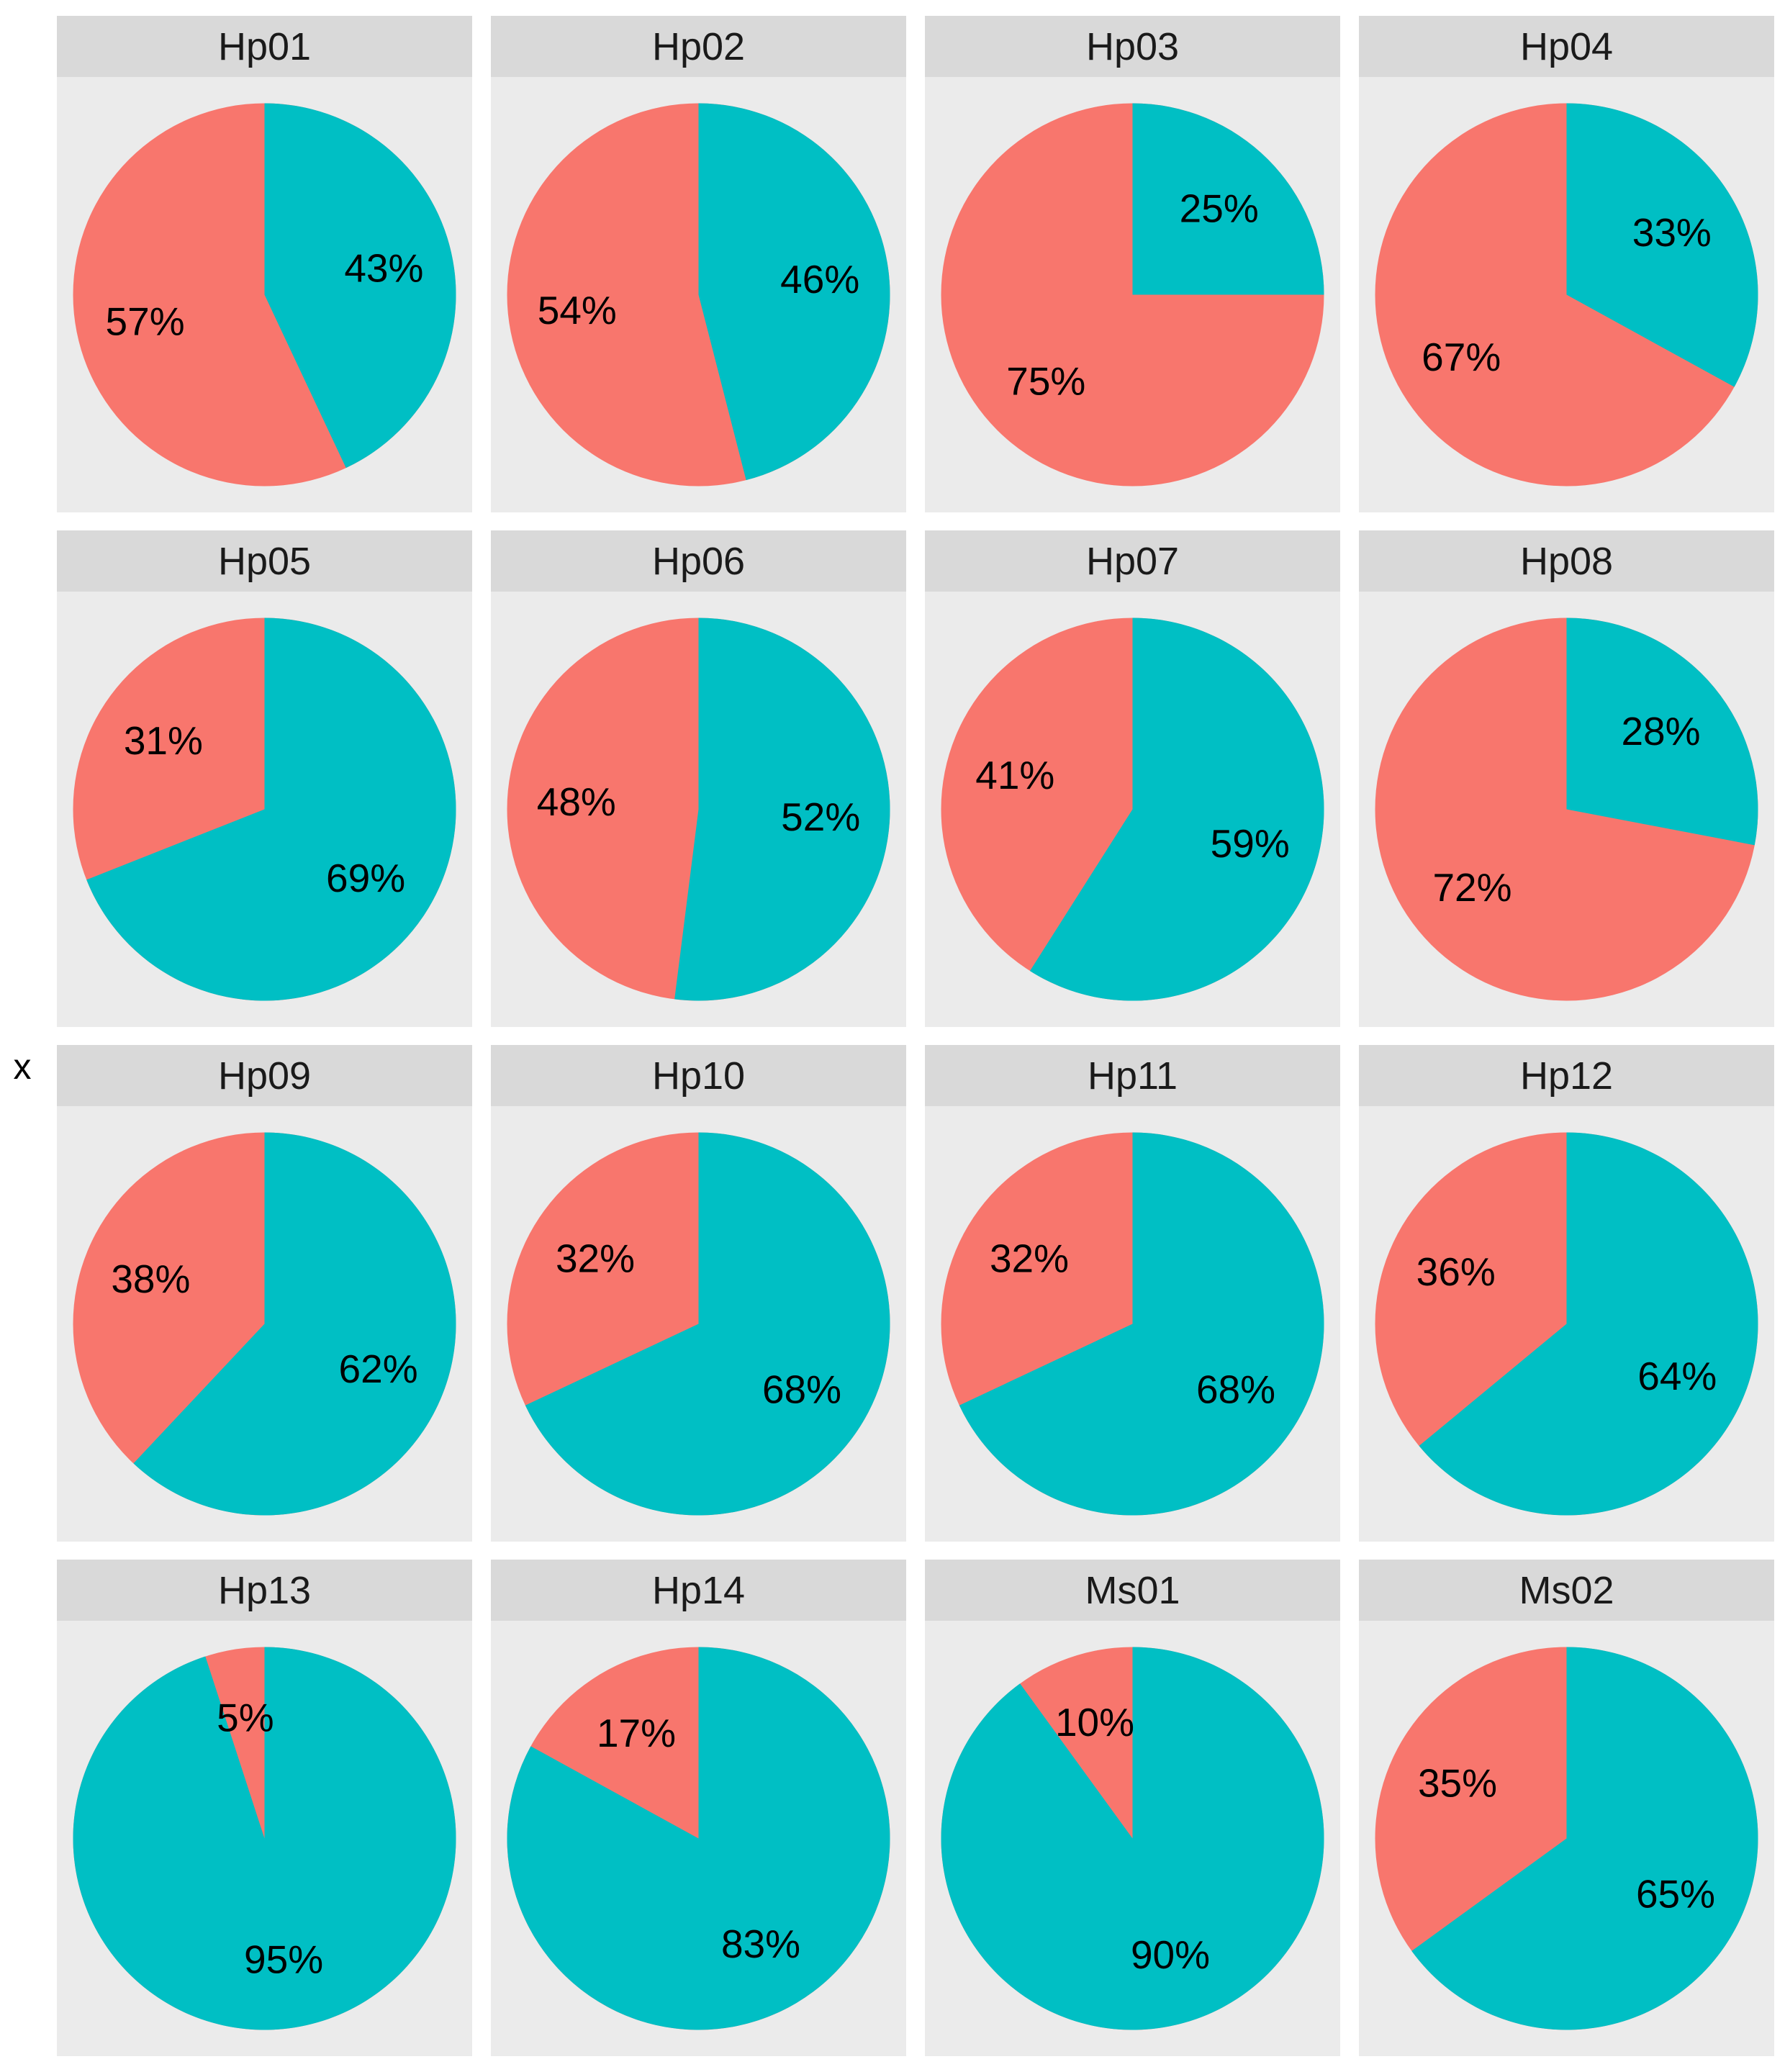  I want to click on facet-strip-label: Hp08, so click(1566, 561).